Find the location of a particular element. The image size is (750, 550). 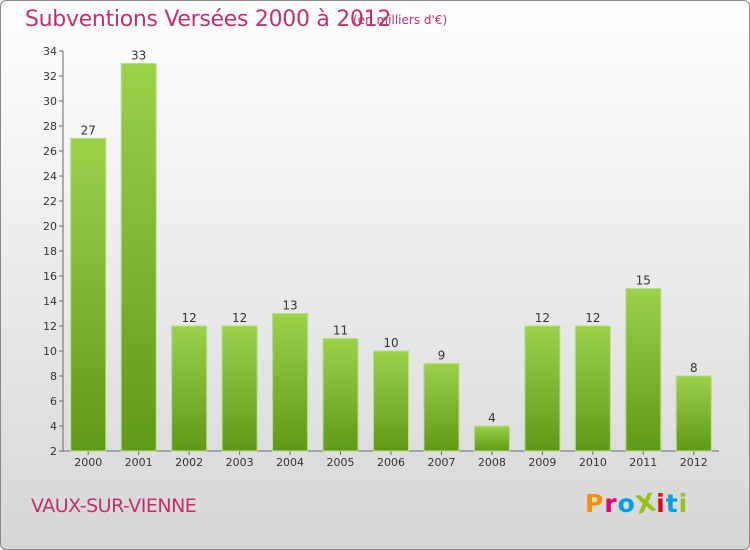

bar-2000 is located at coordinates (88, 295).